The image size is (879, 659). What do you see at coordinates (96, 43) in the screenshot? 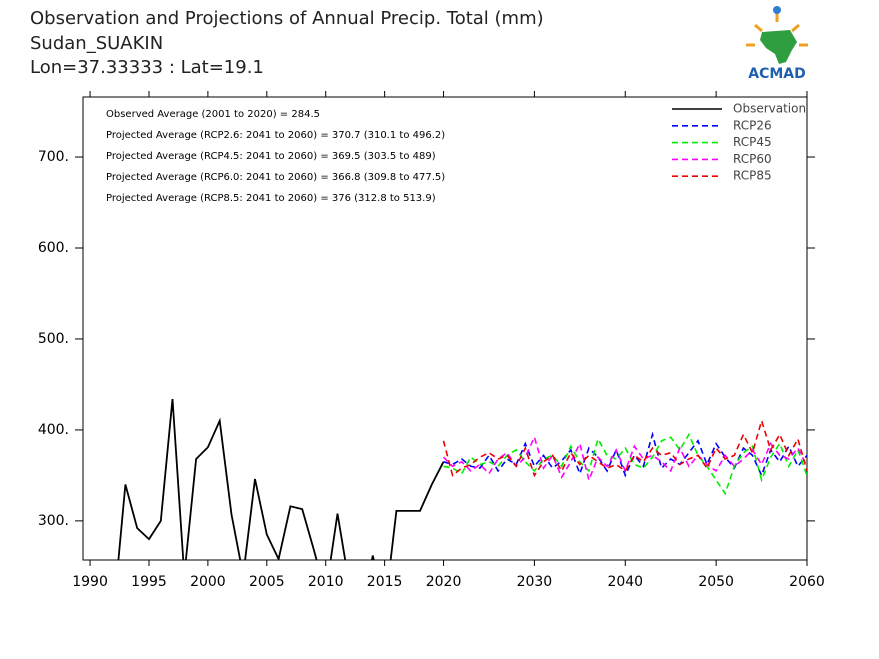
I see `title-line: Sudan_SUAKIN` at bounding box center [96, 43].